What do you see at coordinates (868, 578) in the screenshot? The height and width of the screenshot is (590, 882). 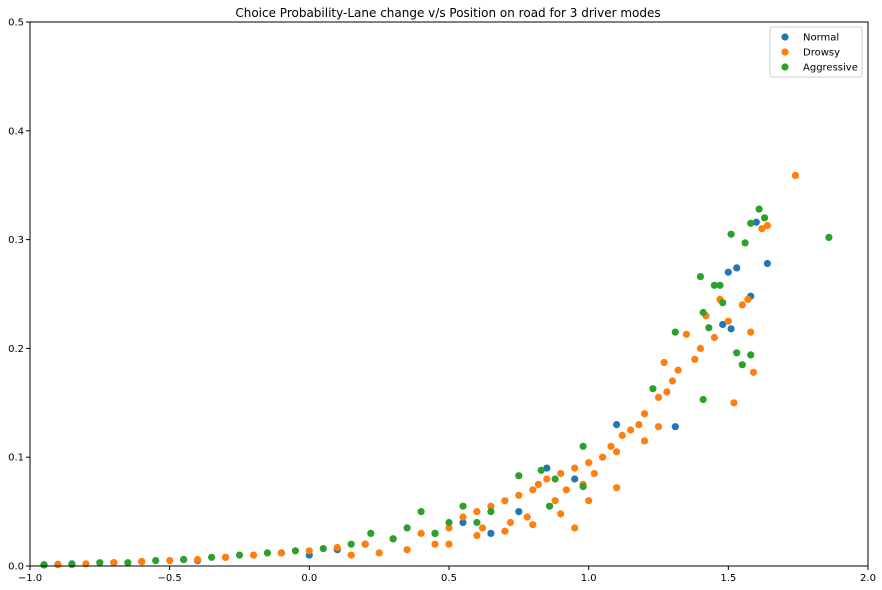 I see `x-tick-label: 2.0` at bounding box center [868, 578].